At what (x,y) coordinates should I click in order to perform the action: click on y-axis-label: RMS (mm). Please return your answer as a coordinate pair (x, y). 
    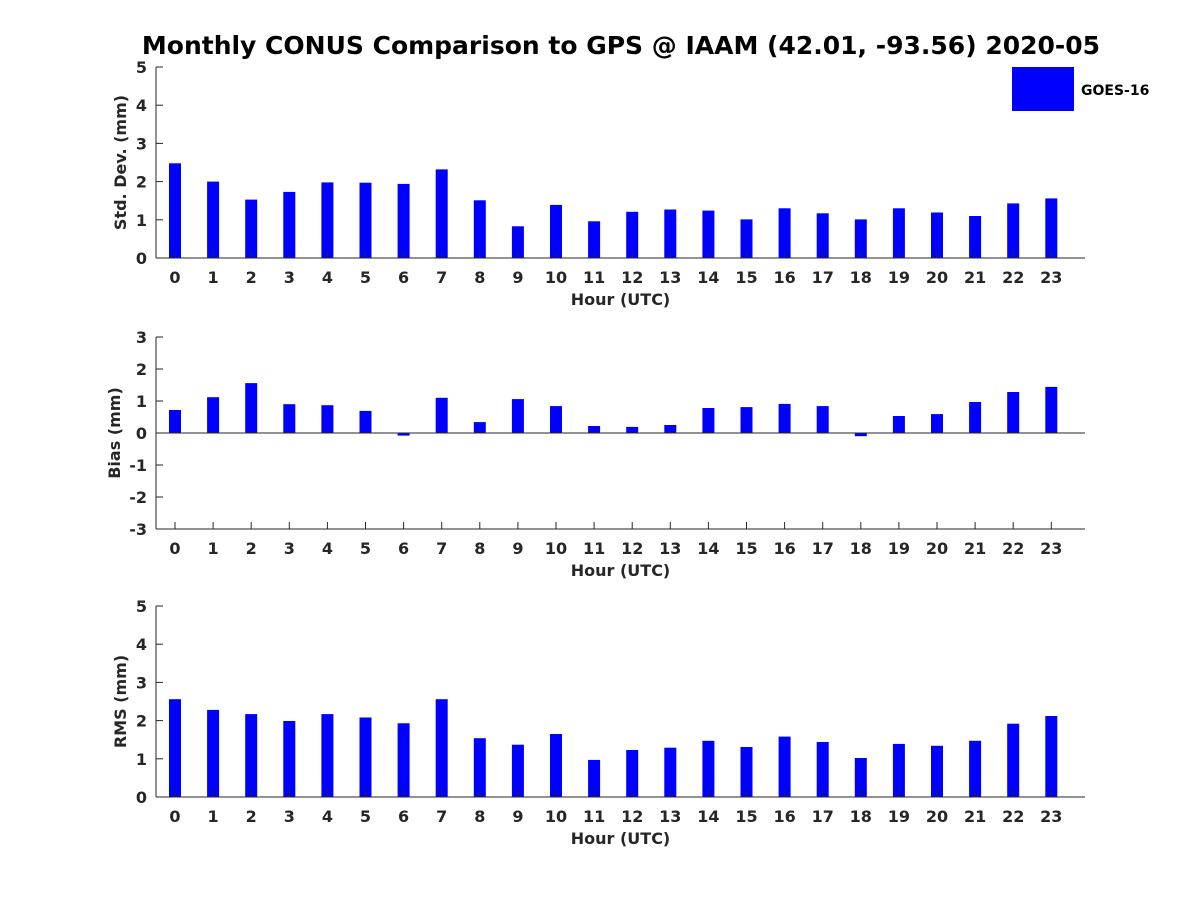
    Looking at the image, I should click on (120, 701).